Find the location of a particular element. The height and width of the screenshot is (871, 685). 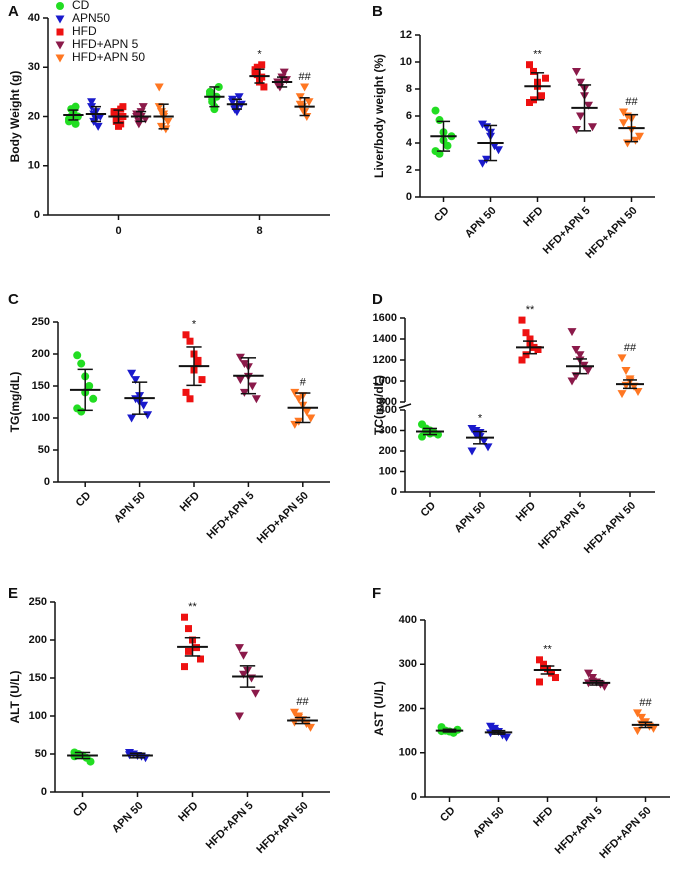

panel-letter: B is located at coordinates (377, 11).